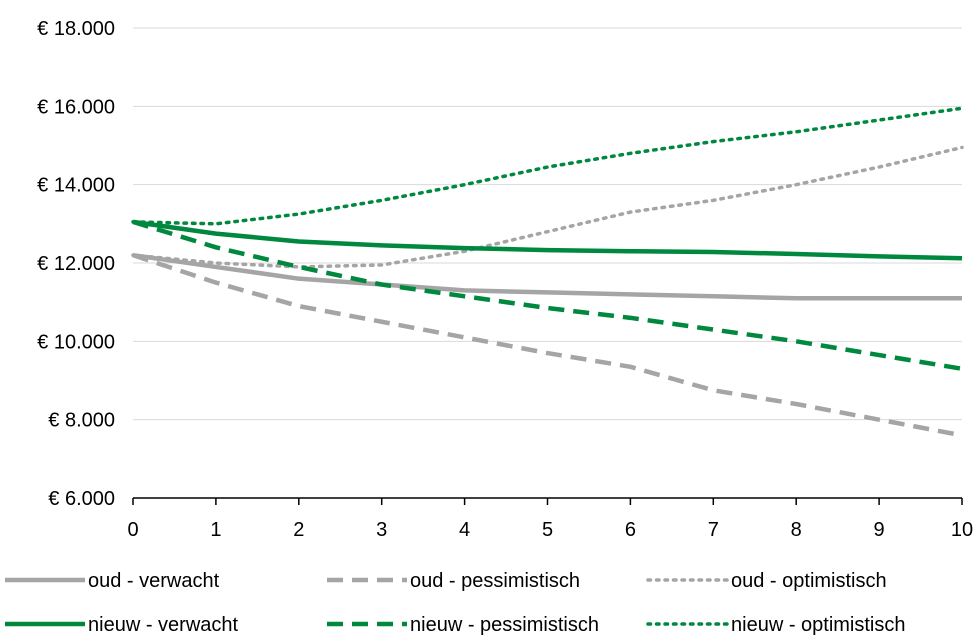  I want to click on x-axis: 0 1 2 3 4 5 6 7 8 9 10, so click(550, 519).